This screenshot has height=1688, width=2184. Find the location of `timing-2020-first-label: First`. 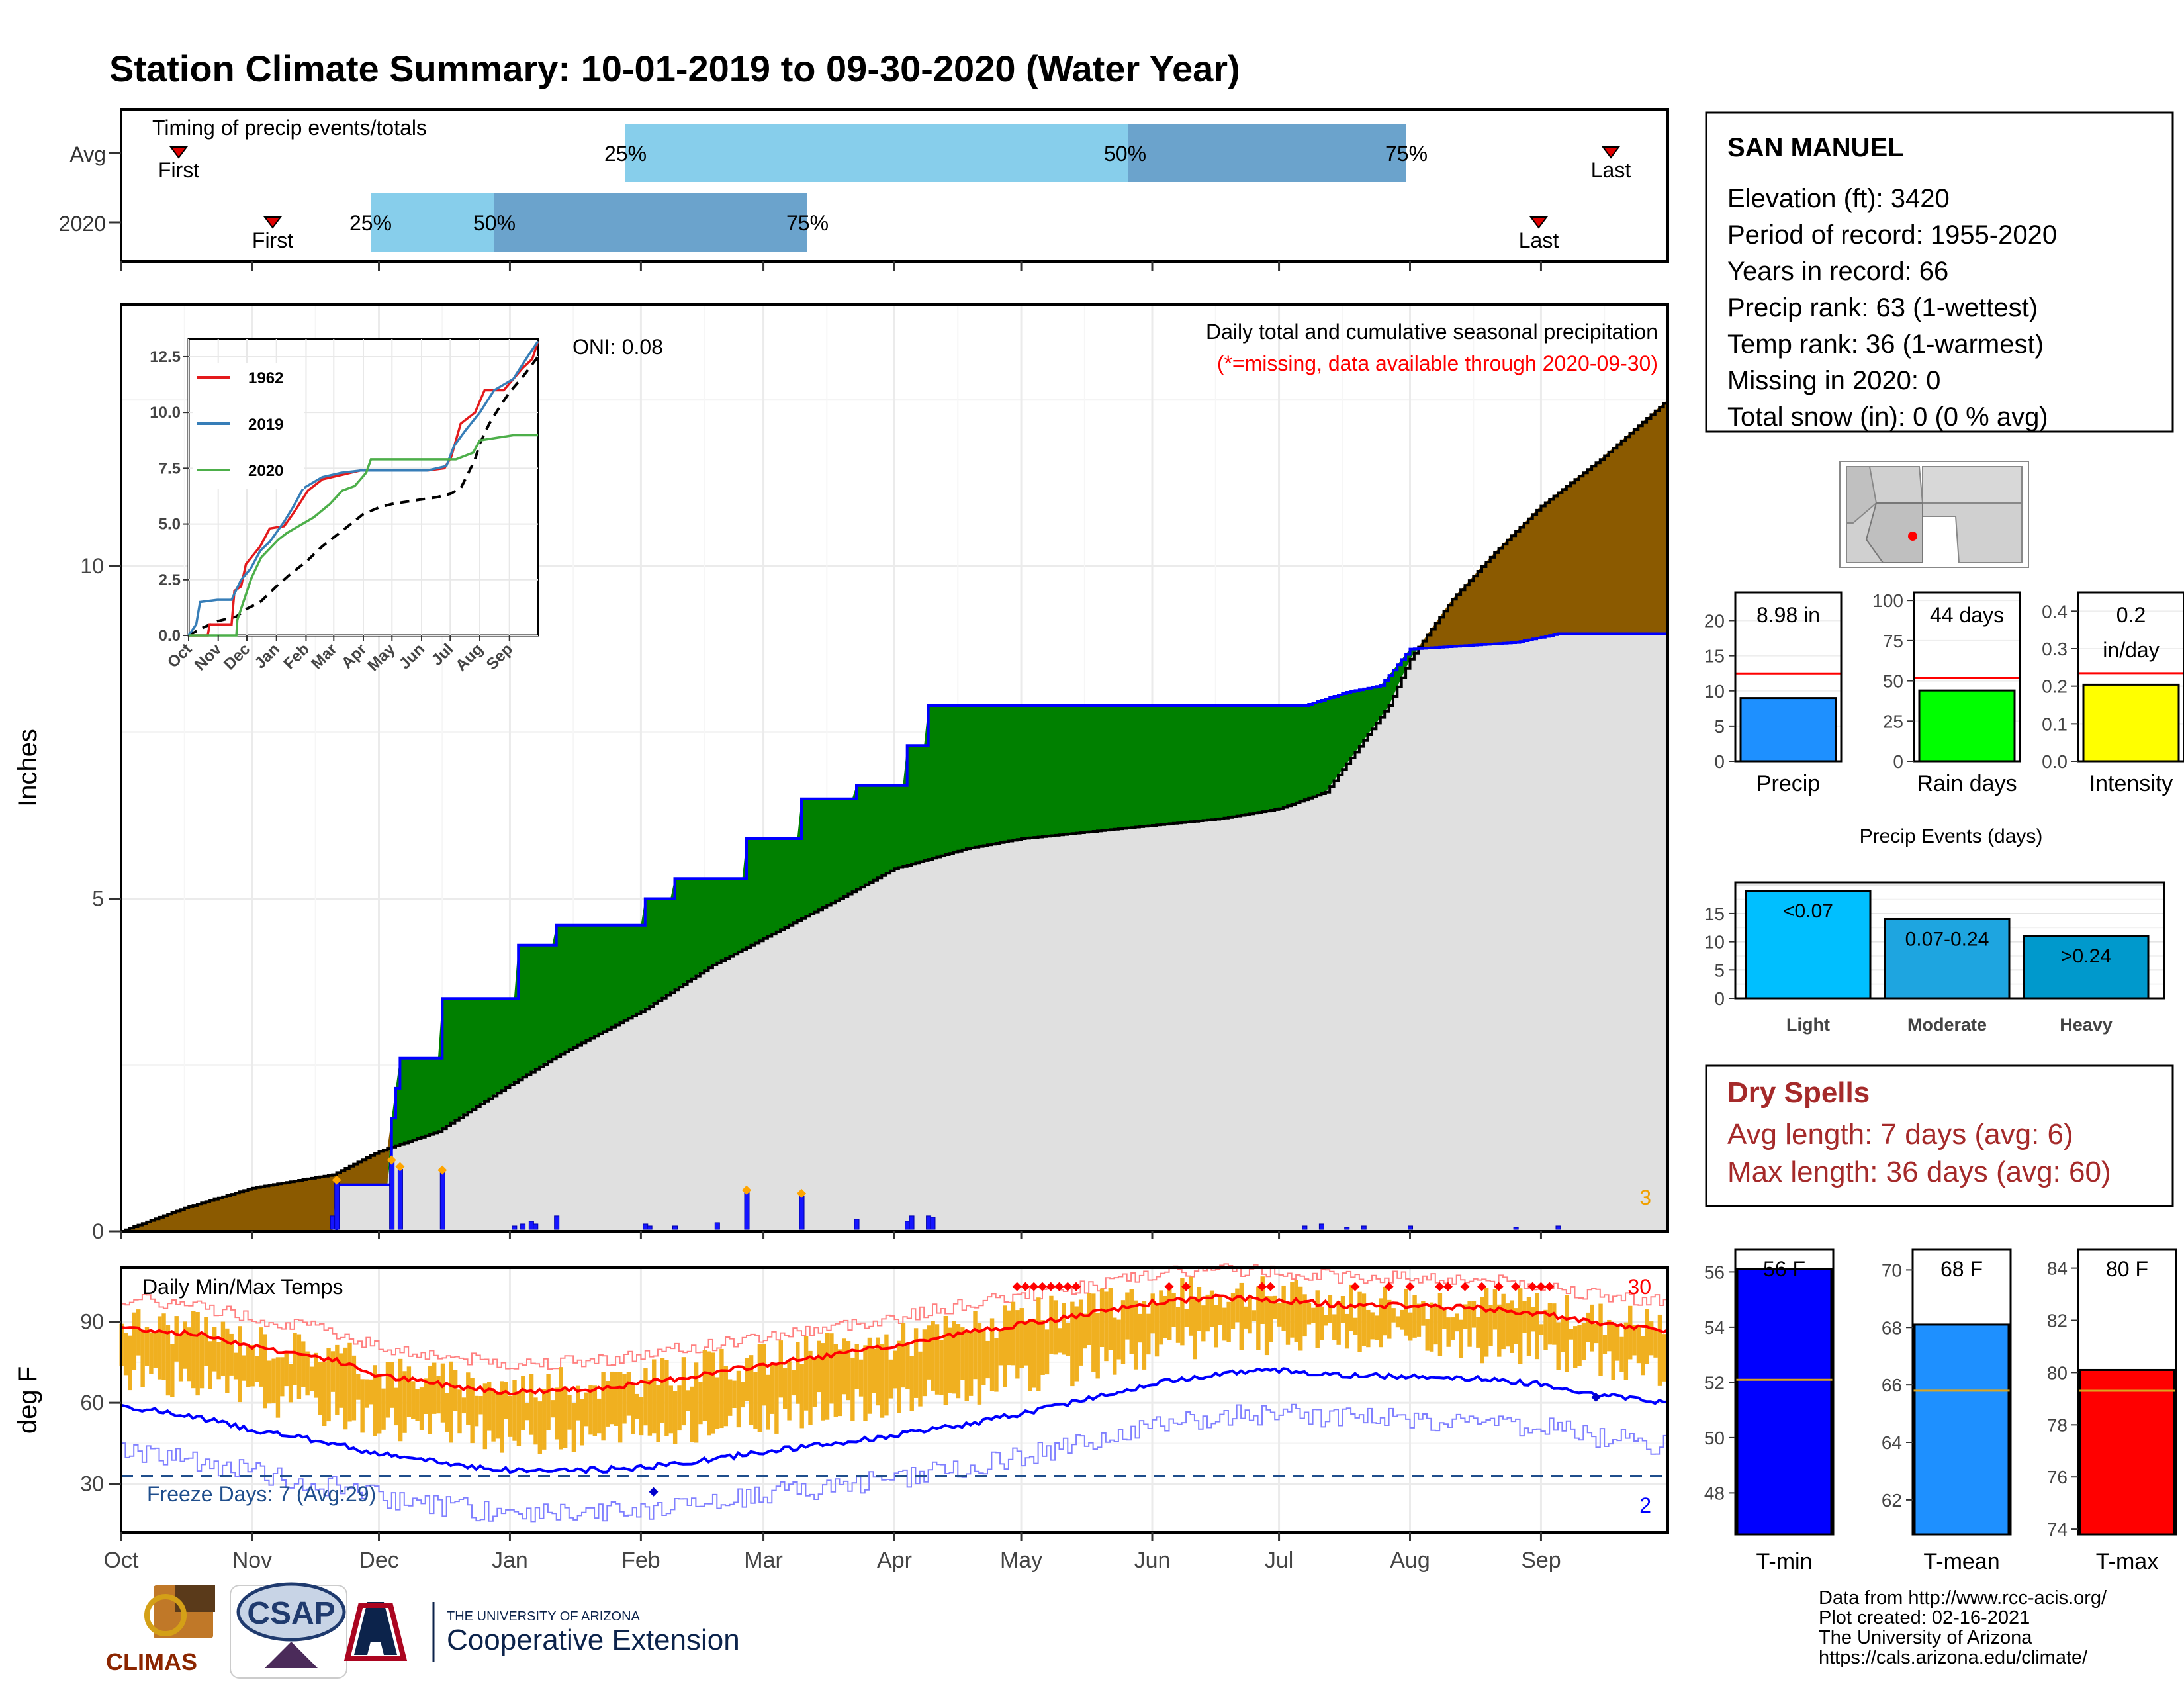

timing-2020-first-label: First is located at coordinates (272, 240).